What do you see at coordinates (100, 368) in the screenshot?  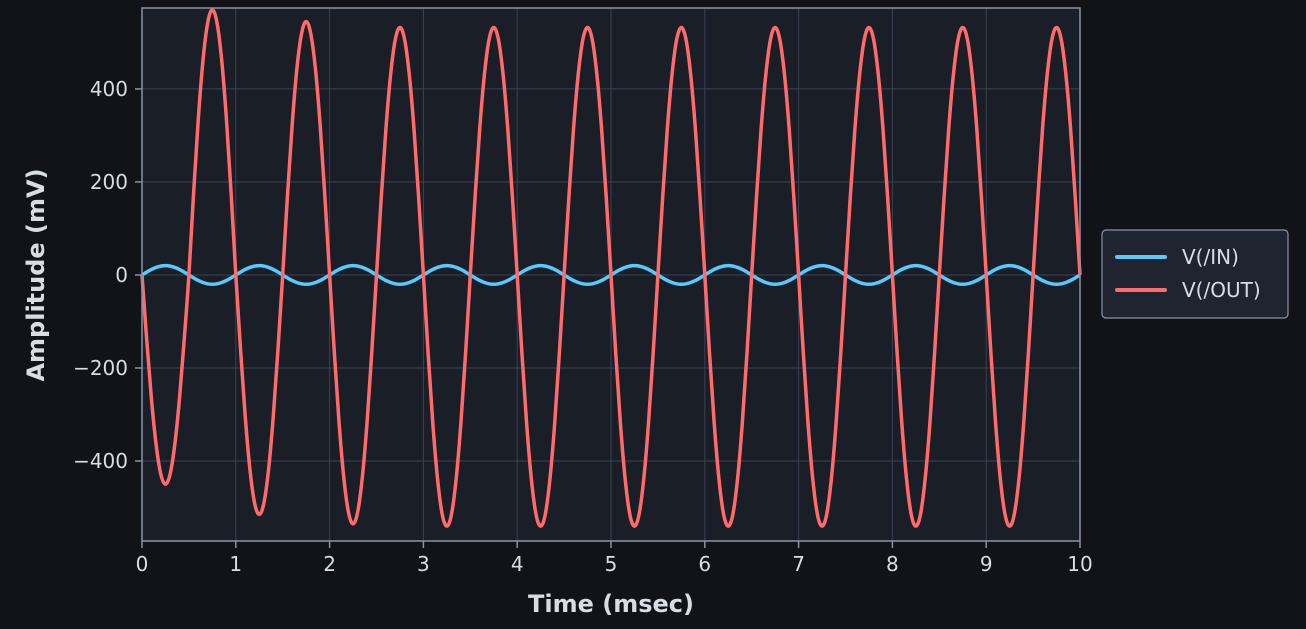 I see `y-tick-label: −200` at bounding box center [100, 368].